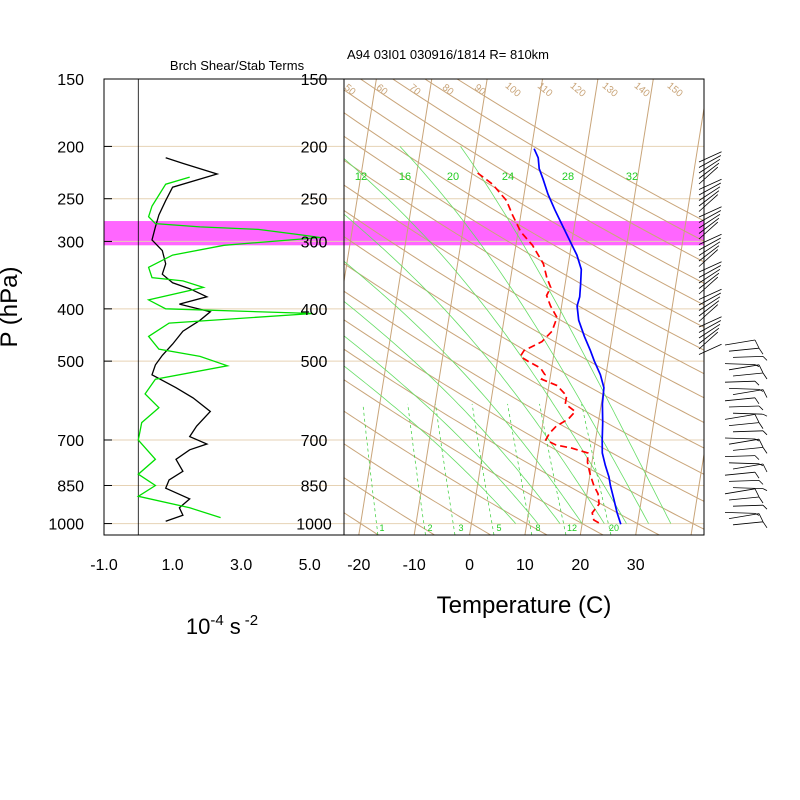  I want to click on right-x-axis-label: Temperature (C), so click(524, 605).